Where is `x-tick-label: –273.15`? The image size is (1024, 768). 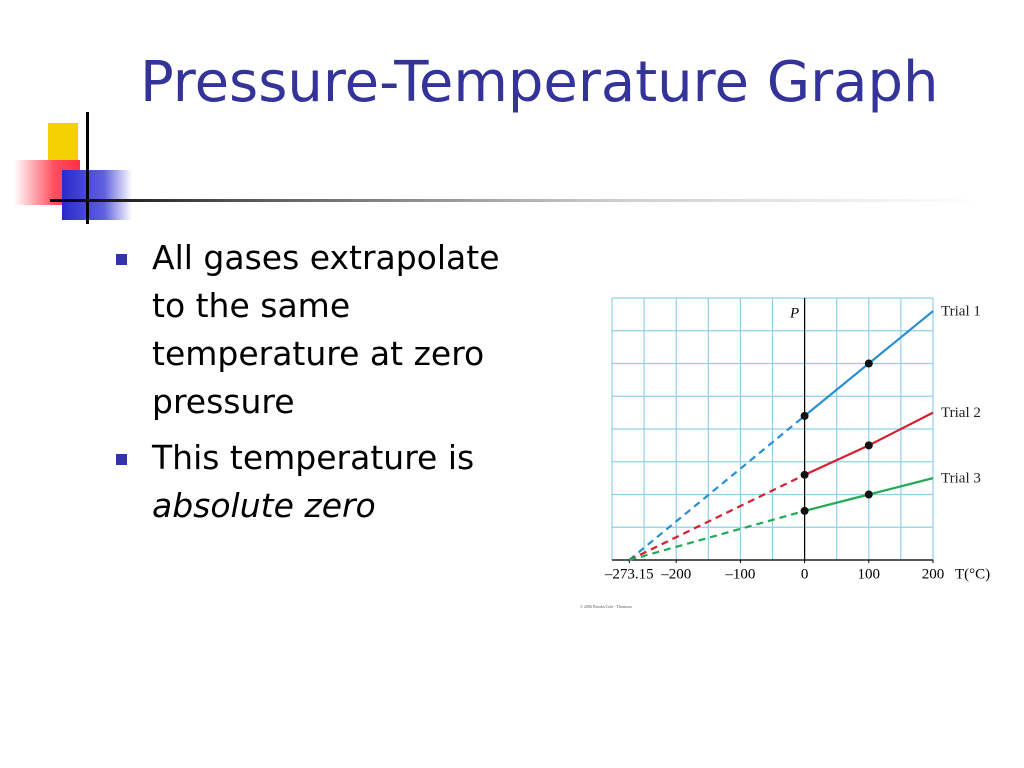 x-tick-label: –273.15 is located at coordinates (629, 574).